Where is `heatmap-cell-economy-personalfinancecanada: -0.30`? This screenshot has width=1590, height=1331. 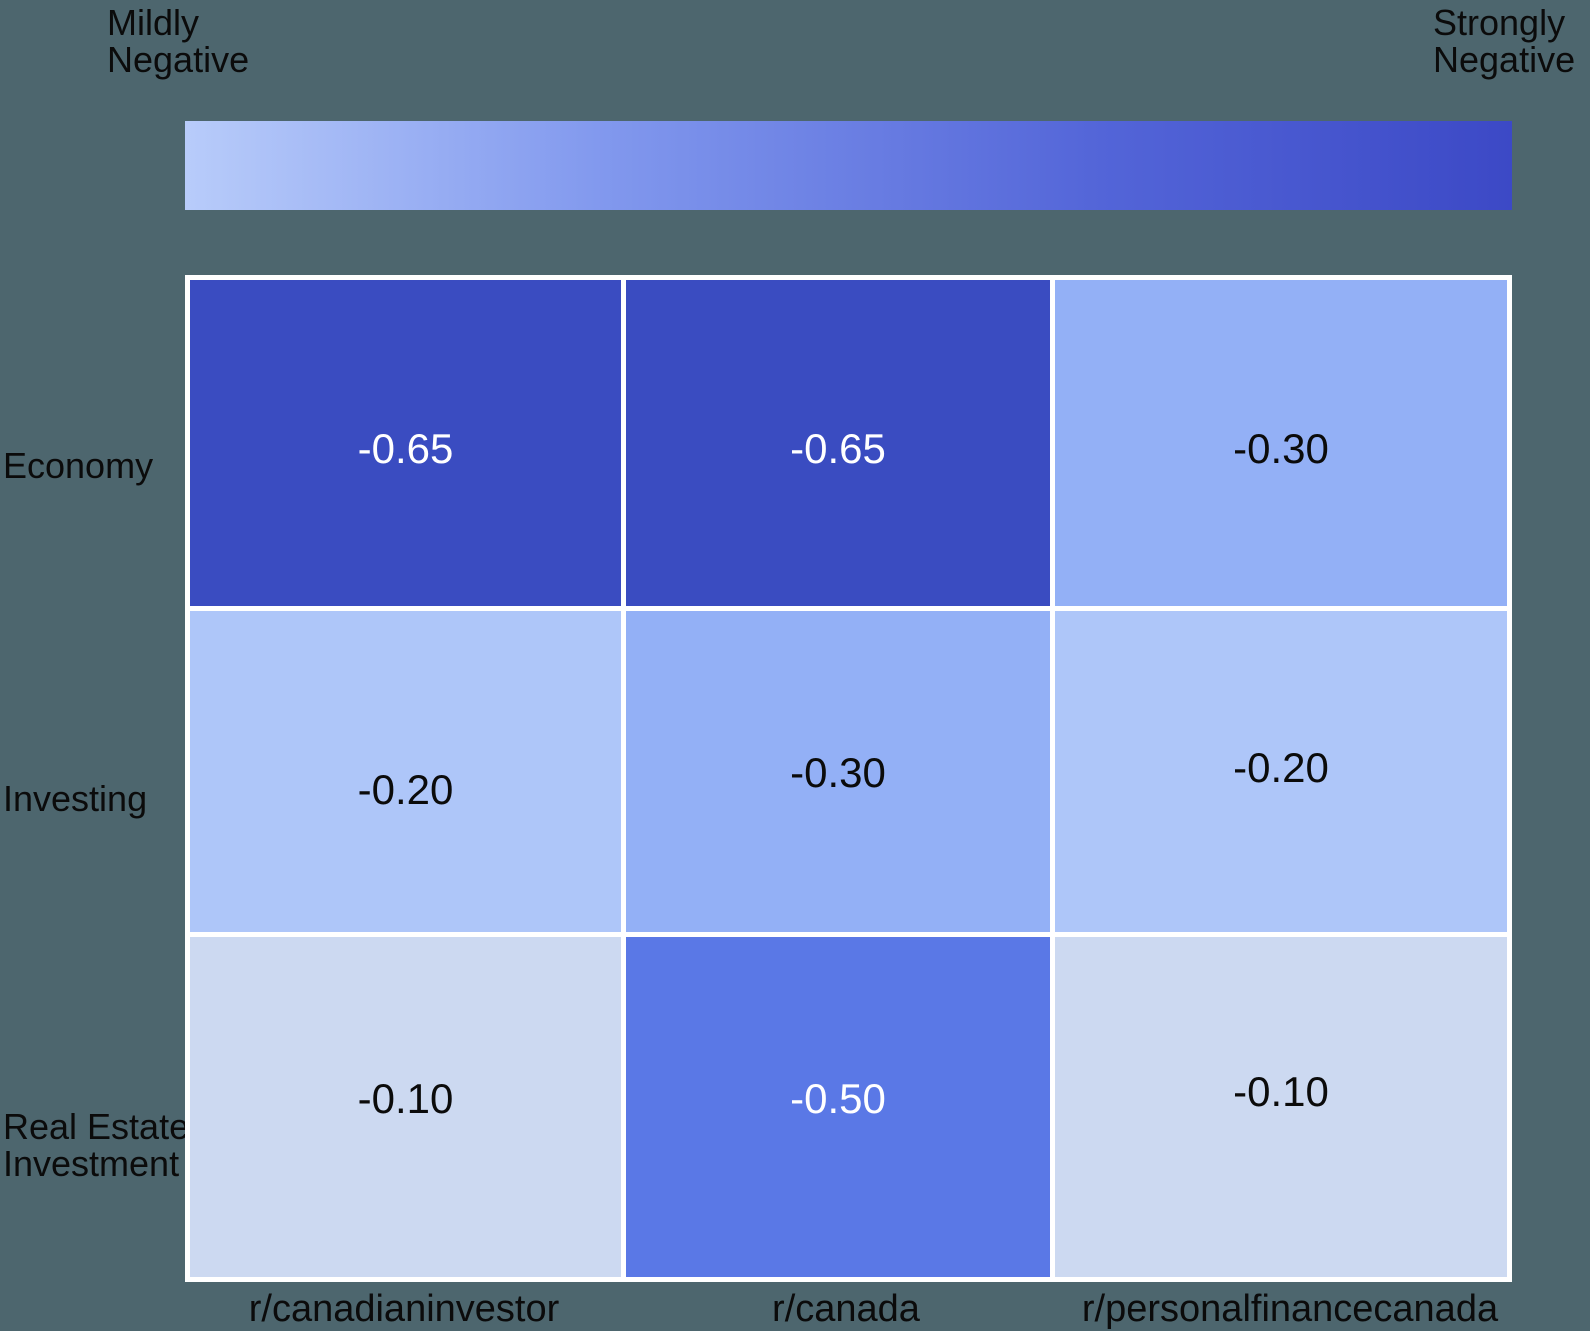 heatmap-cell-economy-personalfinancecanada: -0.30 is located at coordinates (1281, 443).